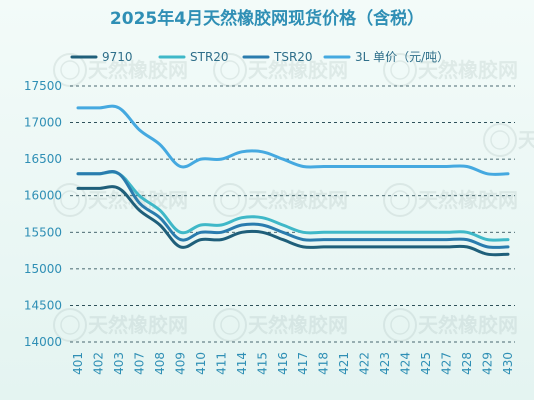  Describe the element at coordinates (78, 363) in the screenshot. I see `x-tick-label: 401` at that location.